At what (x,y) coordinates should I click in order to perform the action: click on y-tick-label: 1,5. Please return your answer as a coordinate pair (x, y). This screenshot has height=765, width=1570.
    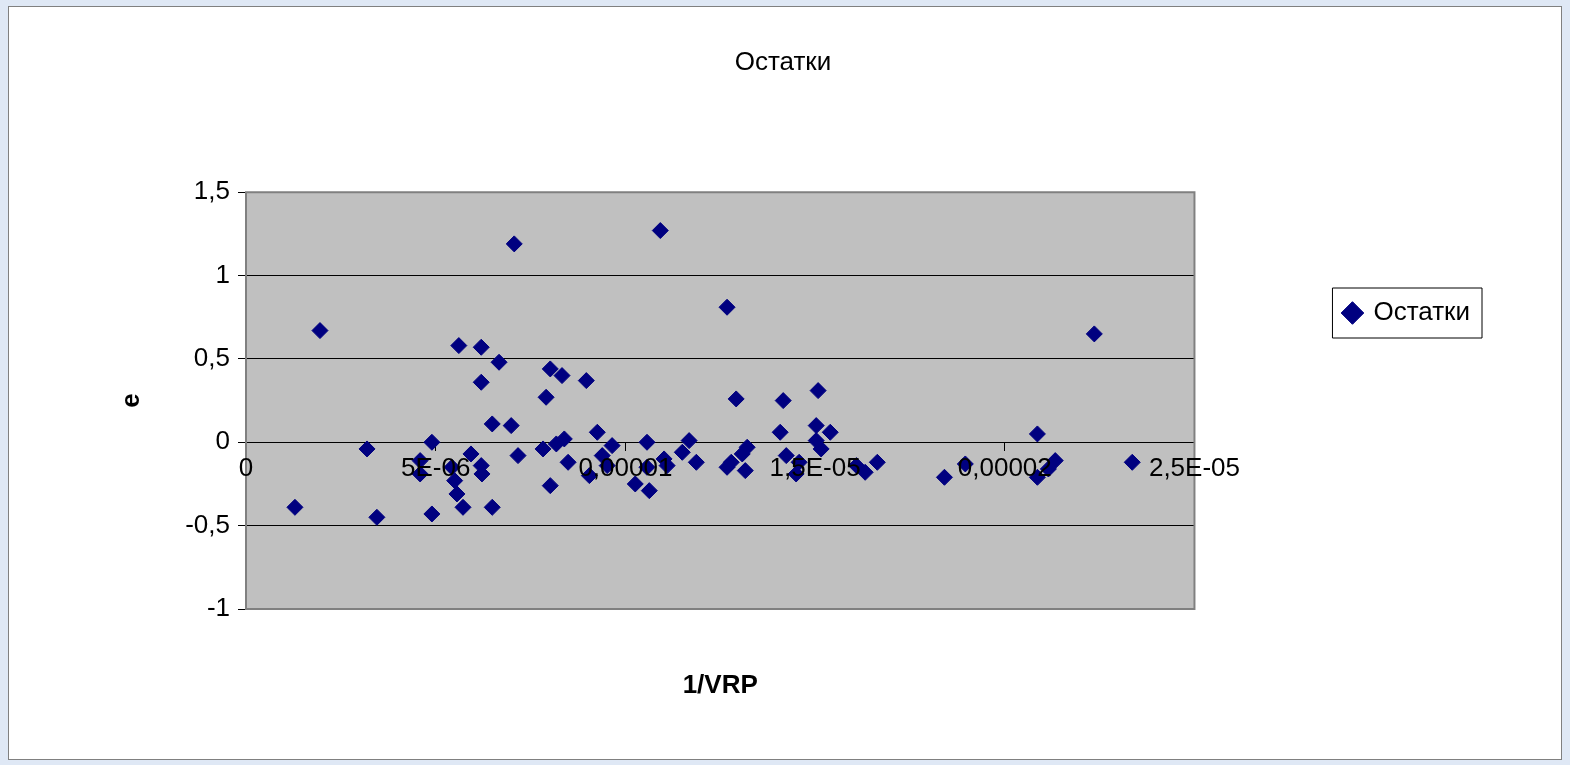
    Looking at the image, I should click on (211, 190).